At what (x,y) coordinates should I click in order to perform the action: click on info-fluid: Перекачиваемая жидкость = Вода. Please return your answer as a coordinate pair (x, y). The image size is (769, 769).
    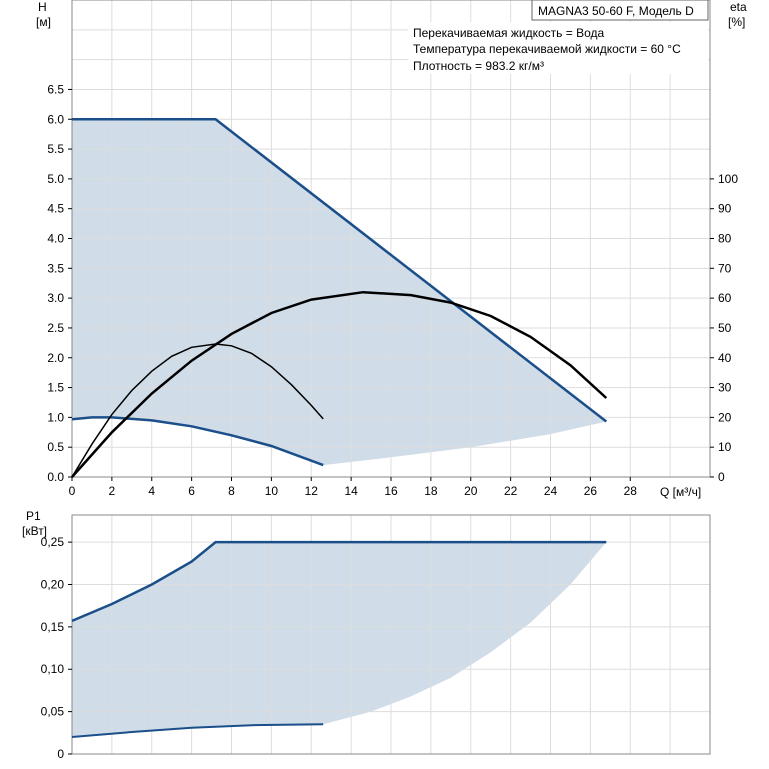
    Looking at the image, I should click on (509, 33).